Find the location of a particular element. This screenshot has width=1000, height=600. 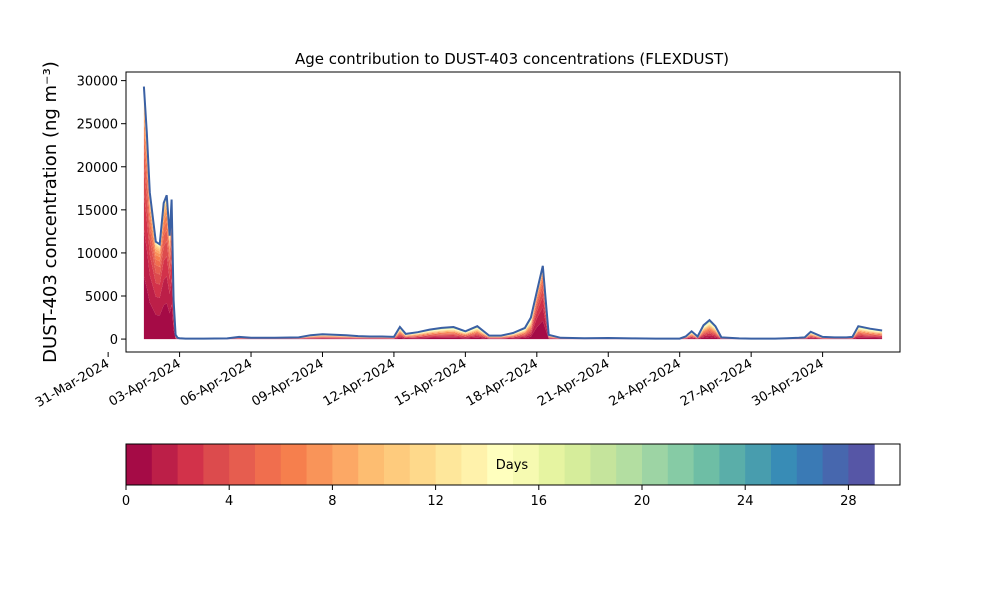

x-tick-label: 12-Apr-2024 is located at coordinates (359, 382).